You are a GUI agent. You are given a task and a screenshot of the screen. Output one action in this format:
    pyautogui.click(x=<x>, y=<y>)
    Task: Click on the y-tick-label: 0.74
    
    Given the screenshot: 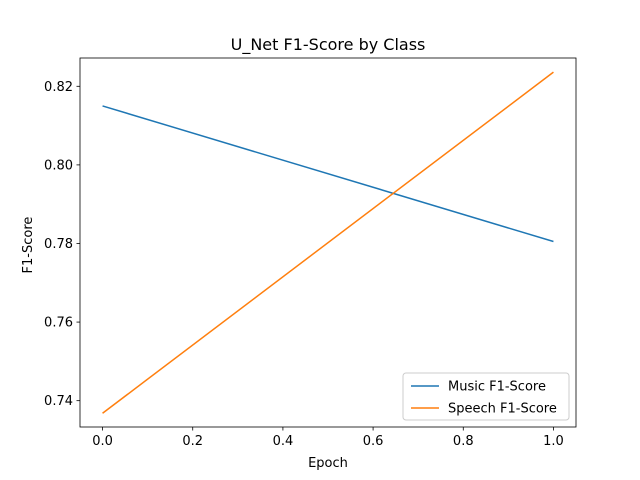 What is the action you would take?
    pyautogui.click(x=58, y=401)
    